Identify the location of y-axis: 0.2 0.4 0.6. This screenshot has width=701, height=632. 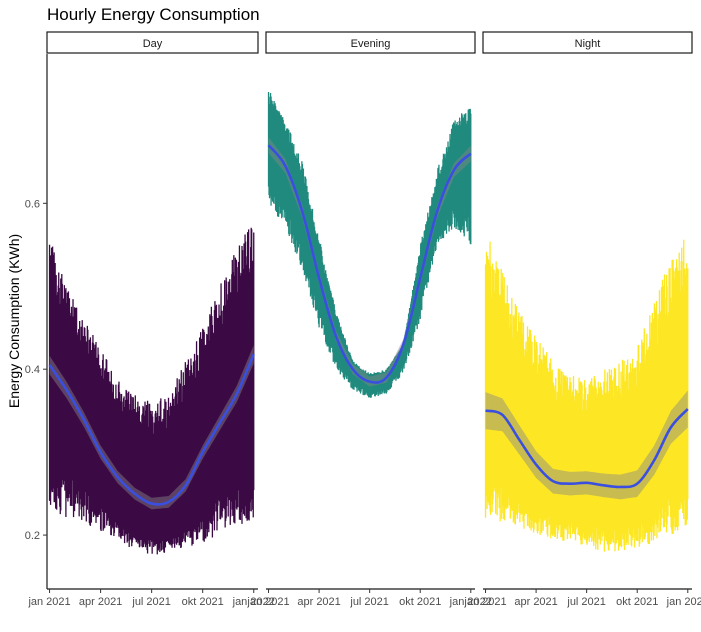
(36, 370).